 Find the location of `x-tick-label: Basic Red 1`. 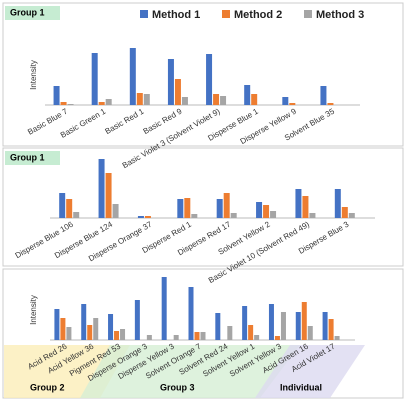

x-tick-label: Basic Red 1 is located at coordinates (125, 121).